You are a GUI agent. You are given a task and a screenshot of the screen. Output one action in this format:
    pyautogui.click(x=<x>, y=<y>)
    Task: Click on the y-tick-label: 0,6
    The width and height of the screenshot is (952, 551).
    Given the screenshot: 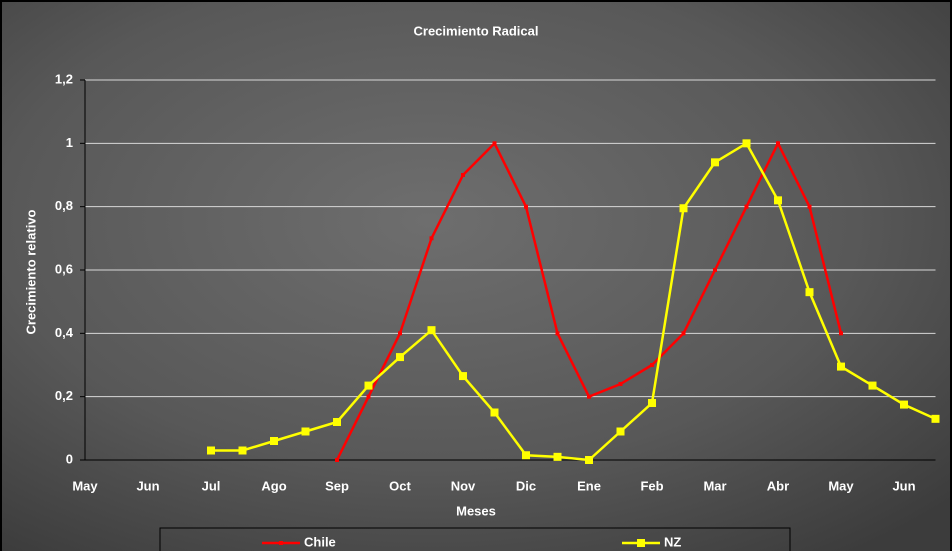 What is the action you would take?
    pyautogui.click(x=64, y=268)
    